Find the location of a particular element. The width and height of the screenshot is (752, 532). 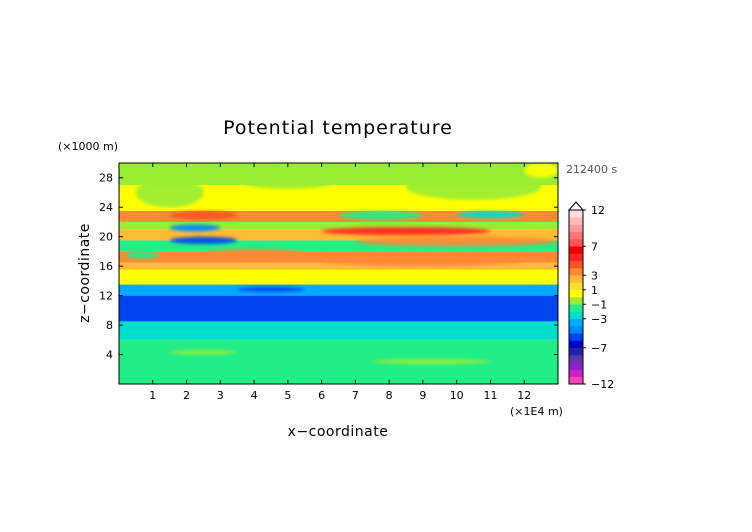

x-tick-label: 2 is located at coordinates (186, 395).